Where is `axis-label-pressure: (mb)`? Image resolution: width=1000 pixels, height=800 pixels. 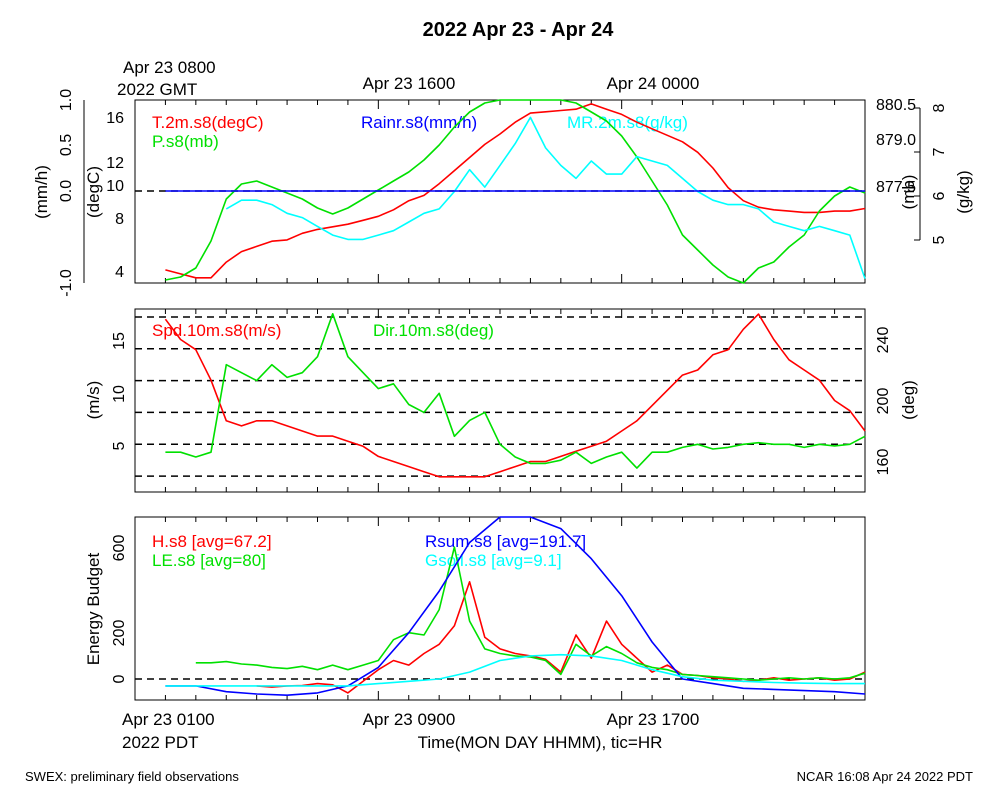 axis-label-pressure: (mb) is located at coordinates (908, 192).